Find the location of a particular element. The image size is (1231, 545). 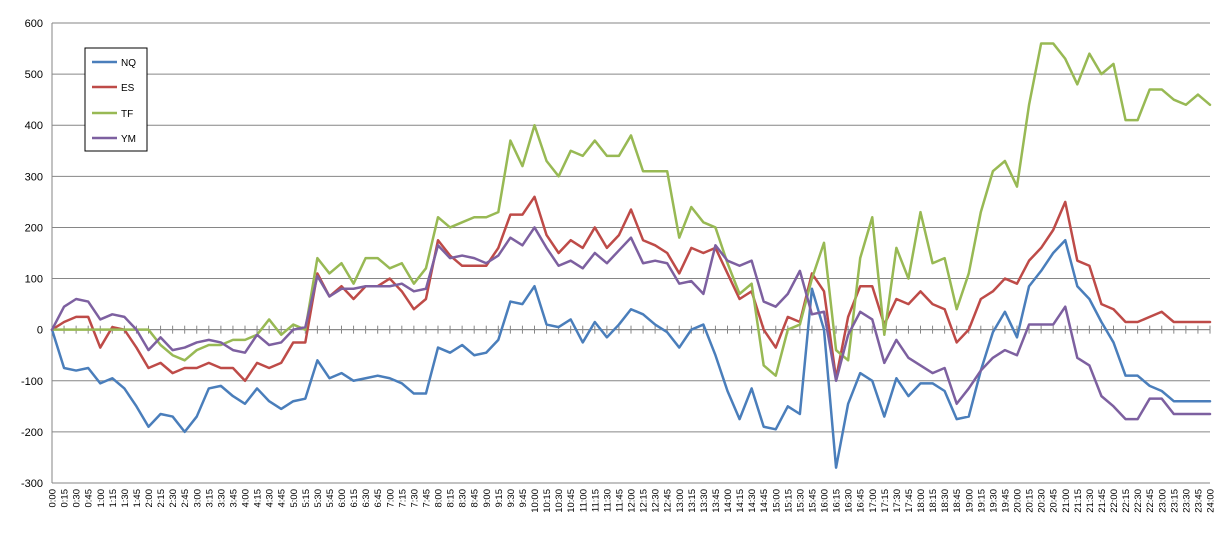

x-tick-label: 12:00 is located at coordinates (632, 501).